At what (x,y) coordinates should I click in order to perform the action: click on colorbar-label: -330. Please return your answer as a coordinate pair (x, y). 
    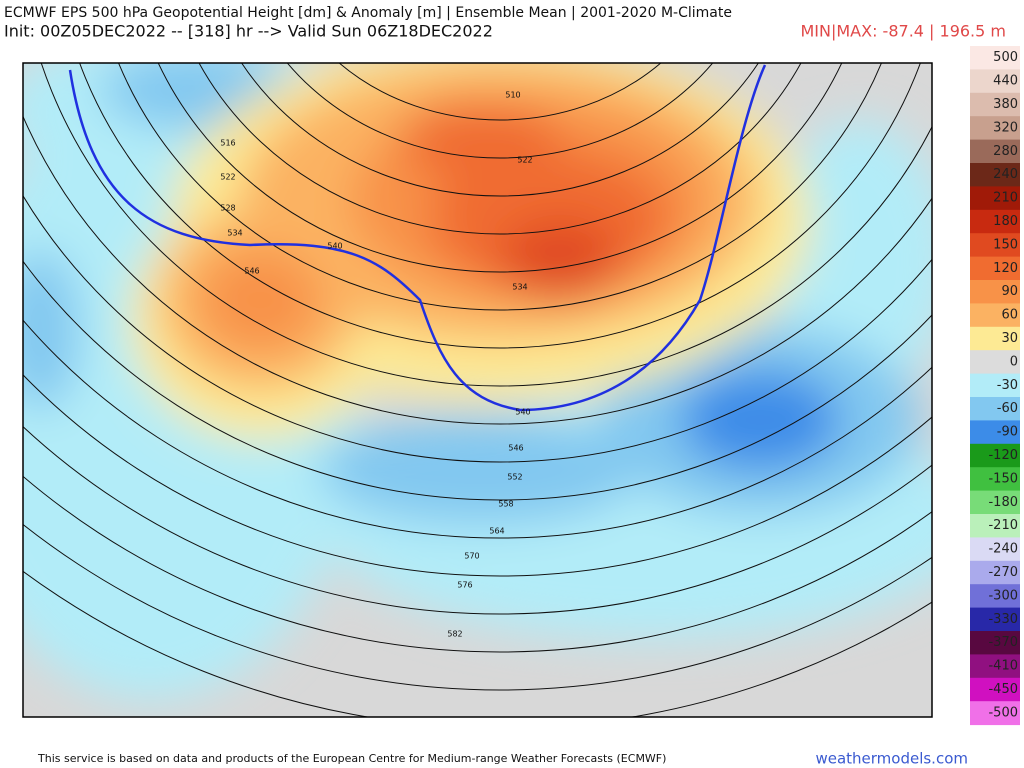
    Looking at the image, I should click on (1003, 619).